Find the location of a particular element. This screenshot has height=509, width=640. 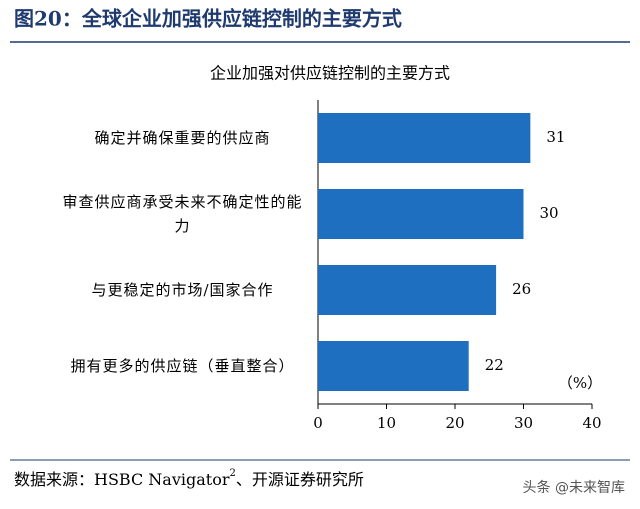

source-sup: 2 is located at coordinates (233, 473).